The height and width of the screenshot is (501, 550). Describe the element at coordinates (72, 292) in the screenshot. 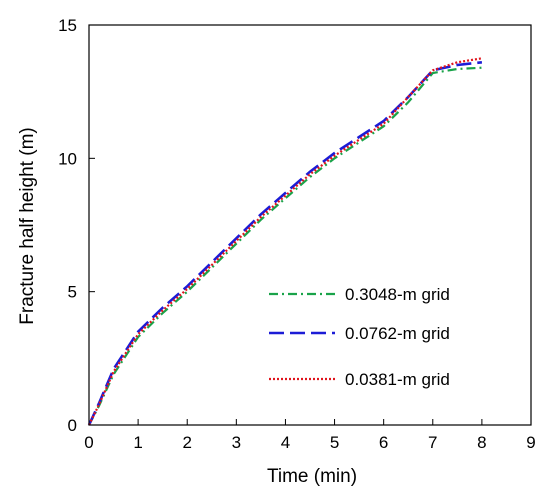

I see `y-tick-label: 5` at that location.